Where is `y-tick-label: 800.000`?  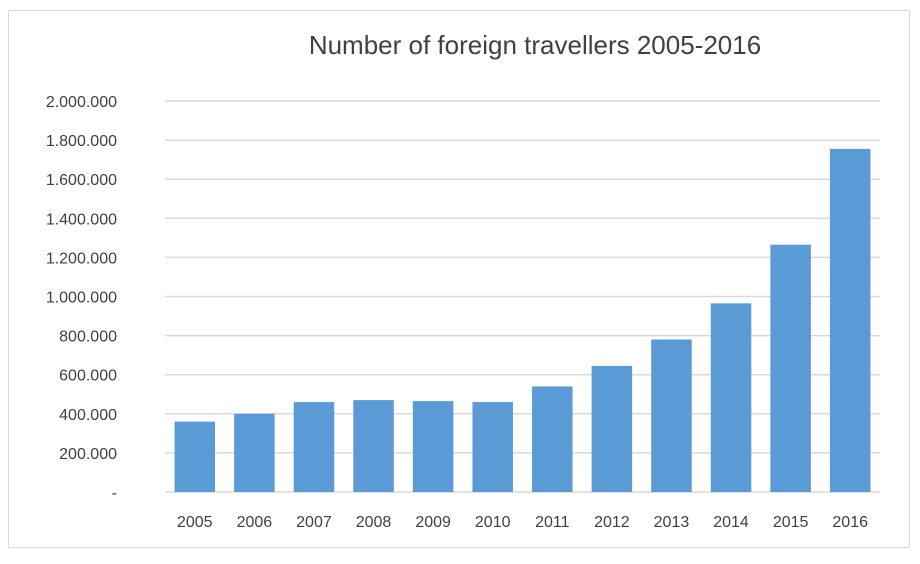 y-tick-label: 800.000 is located at coordinates (88, 337).